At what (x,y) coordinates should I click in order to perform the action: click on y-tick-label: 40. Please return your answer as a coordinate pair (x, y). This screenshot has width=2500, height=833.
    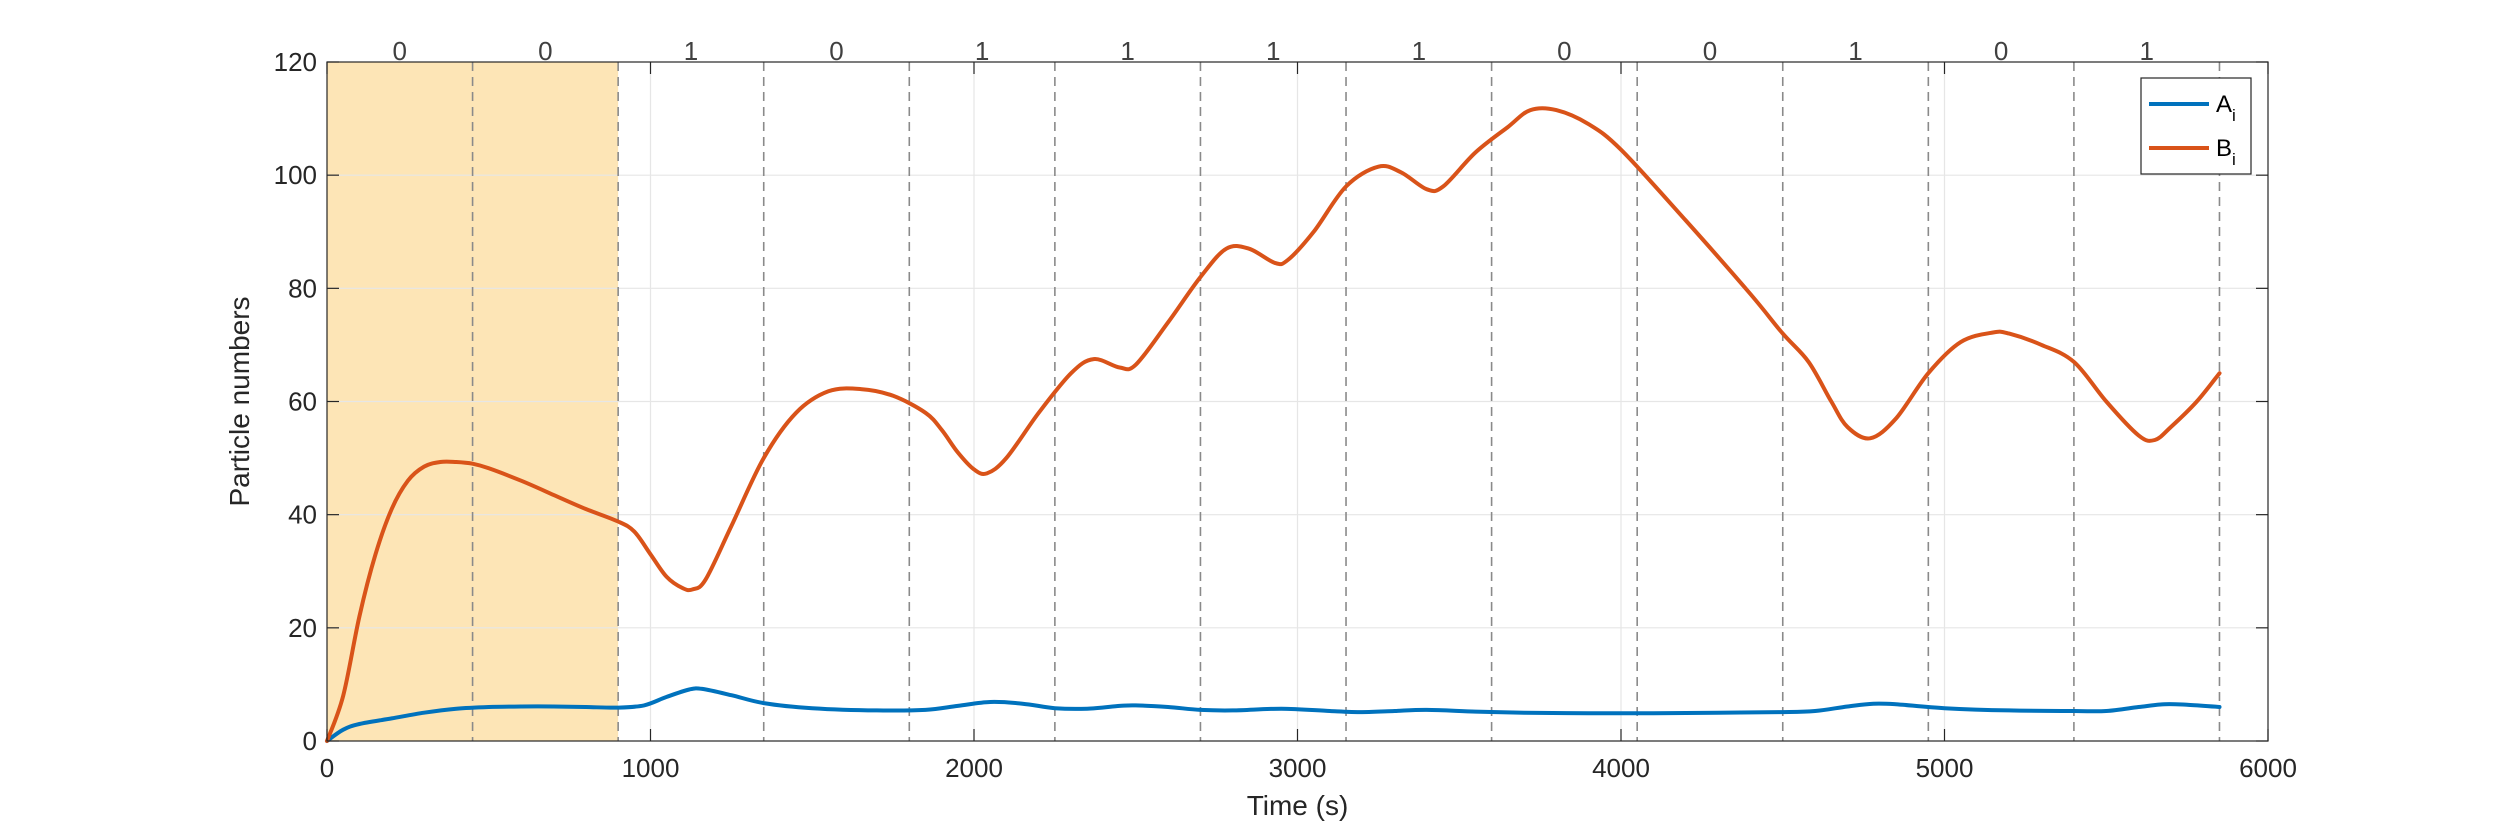
    Looking at the image, I should click on (302, 515).